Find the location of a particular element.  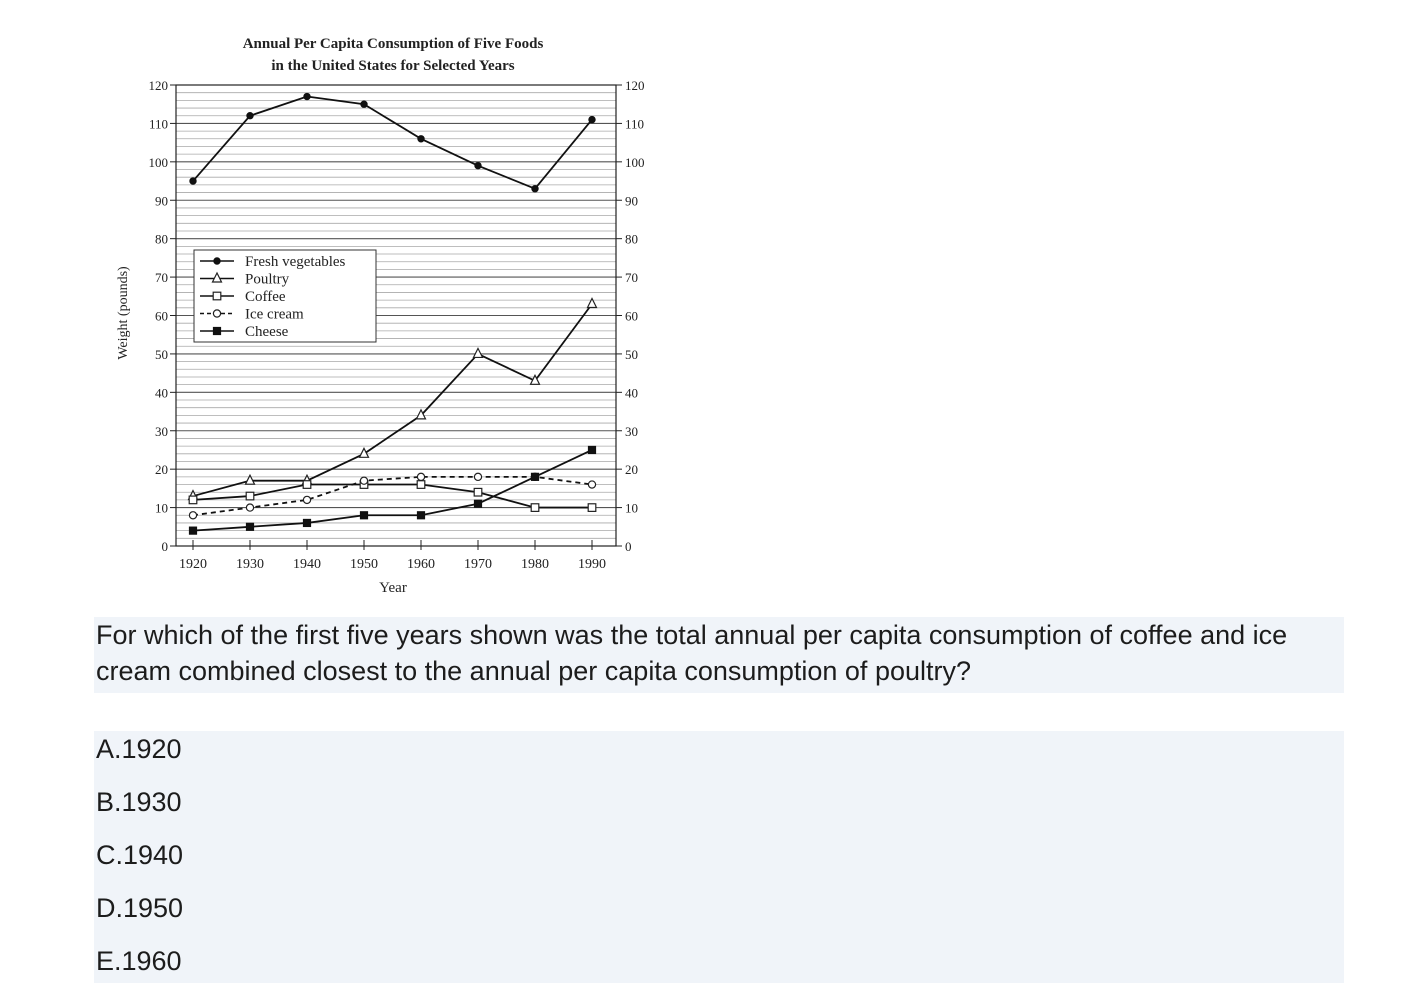

y-tick-label-left: 80 is located at coordinates (161, 239).